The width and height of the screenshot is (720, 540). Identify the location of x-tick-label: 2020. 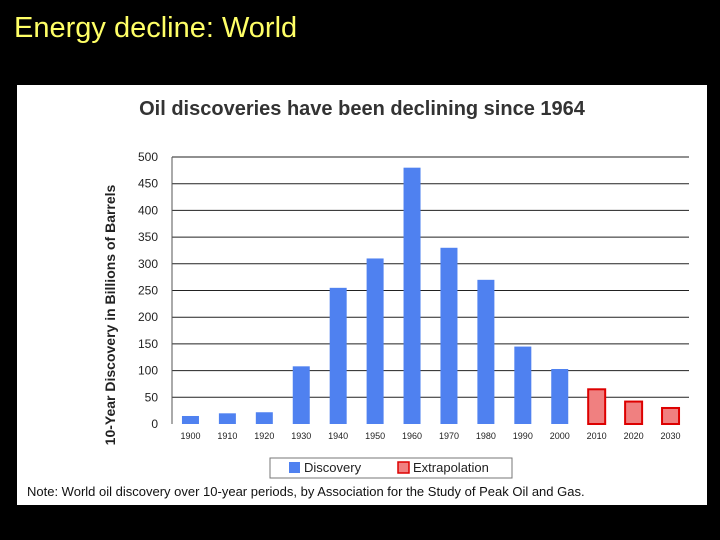
(634, 436).